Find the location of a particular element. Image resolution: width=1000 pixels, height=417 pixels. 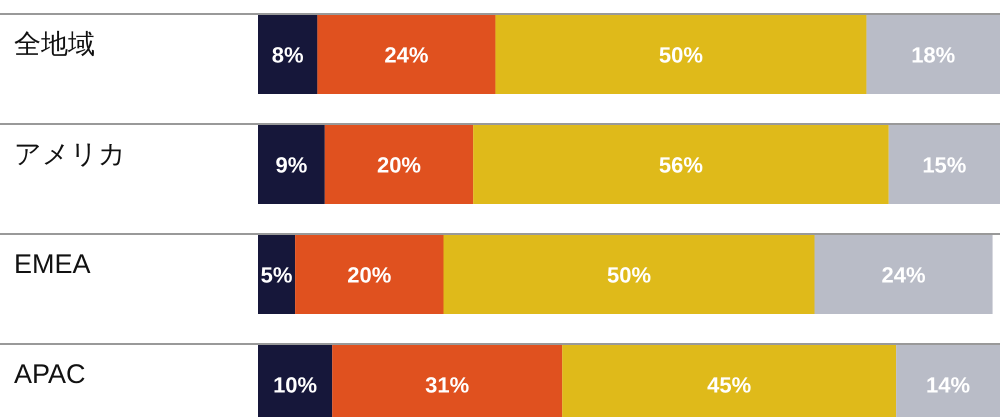

y-tick-label: APAC is located at coordinates (50, 374).